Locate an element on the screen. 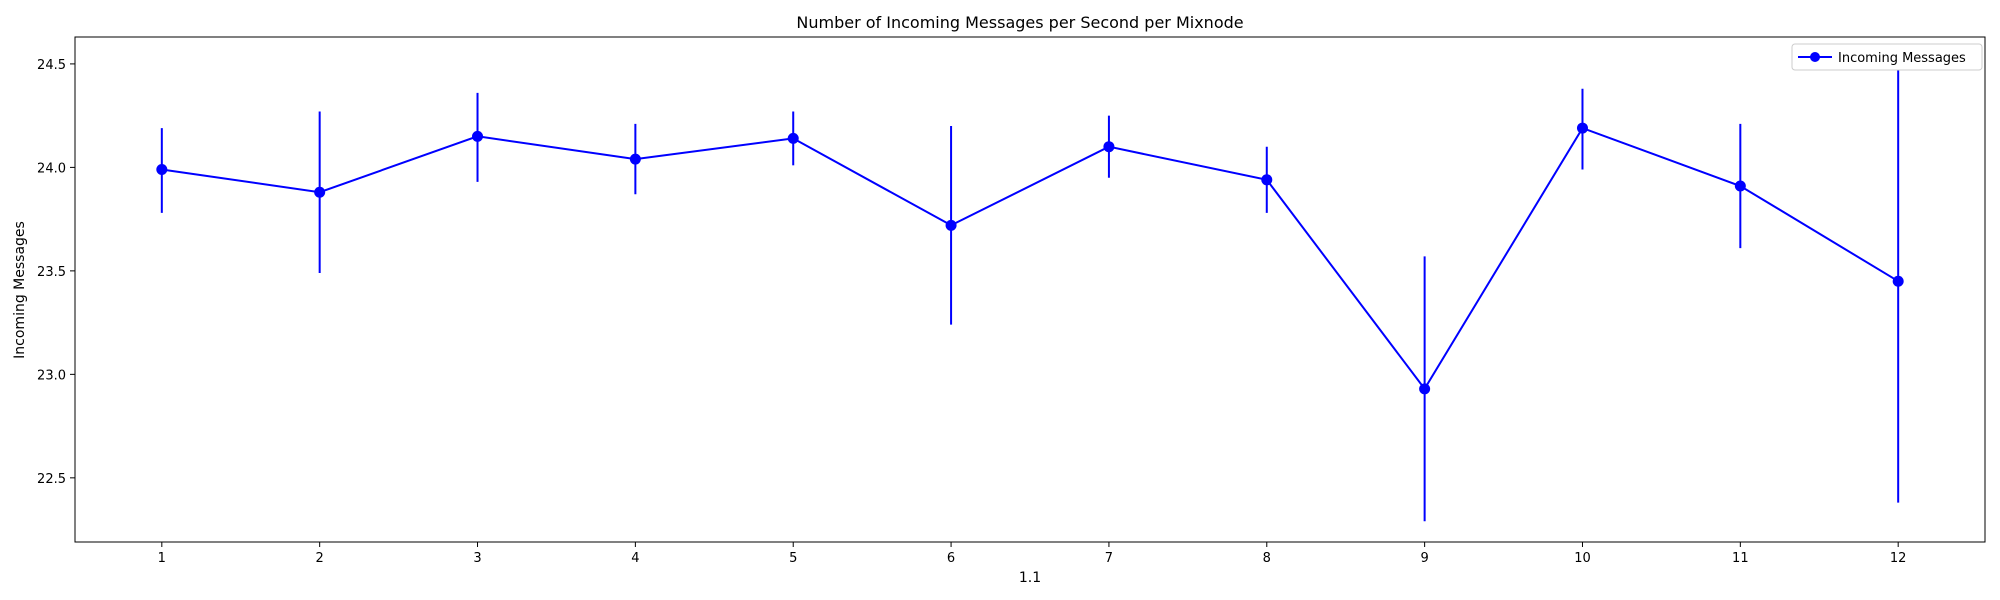 Image resolution: width=2000 pixels, height=600 pixels. x-tick-label: 10 is located at coordinates (1582, 558).